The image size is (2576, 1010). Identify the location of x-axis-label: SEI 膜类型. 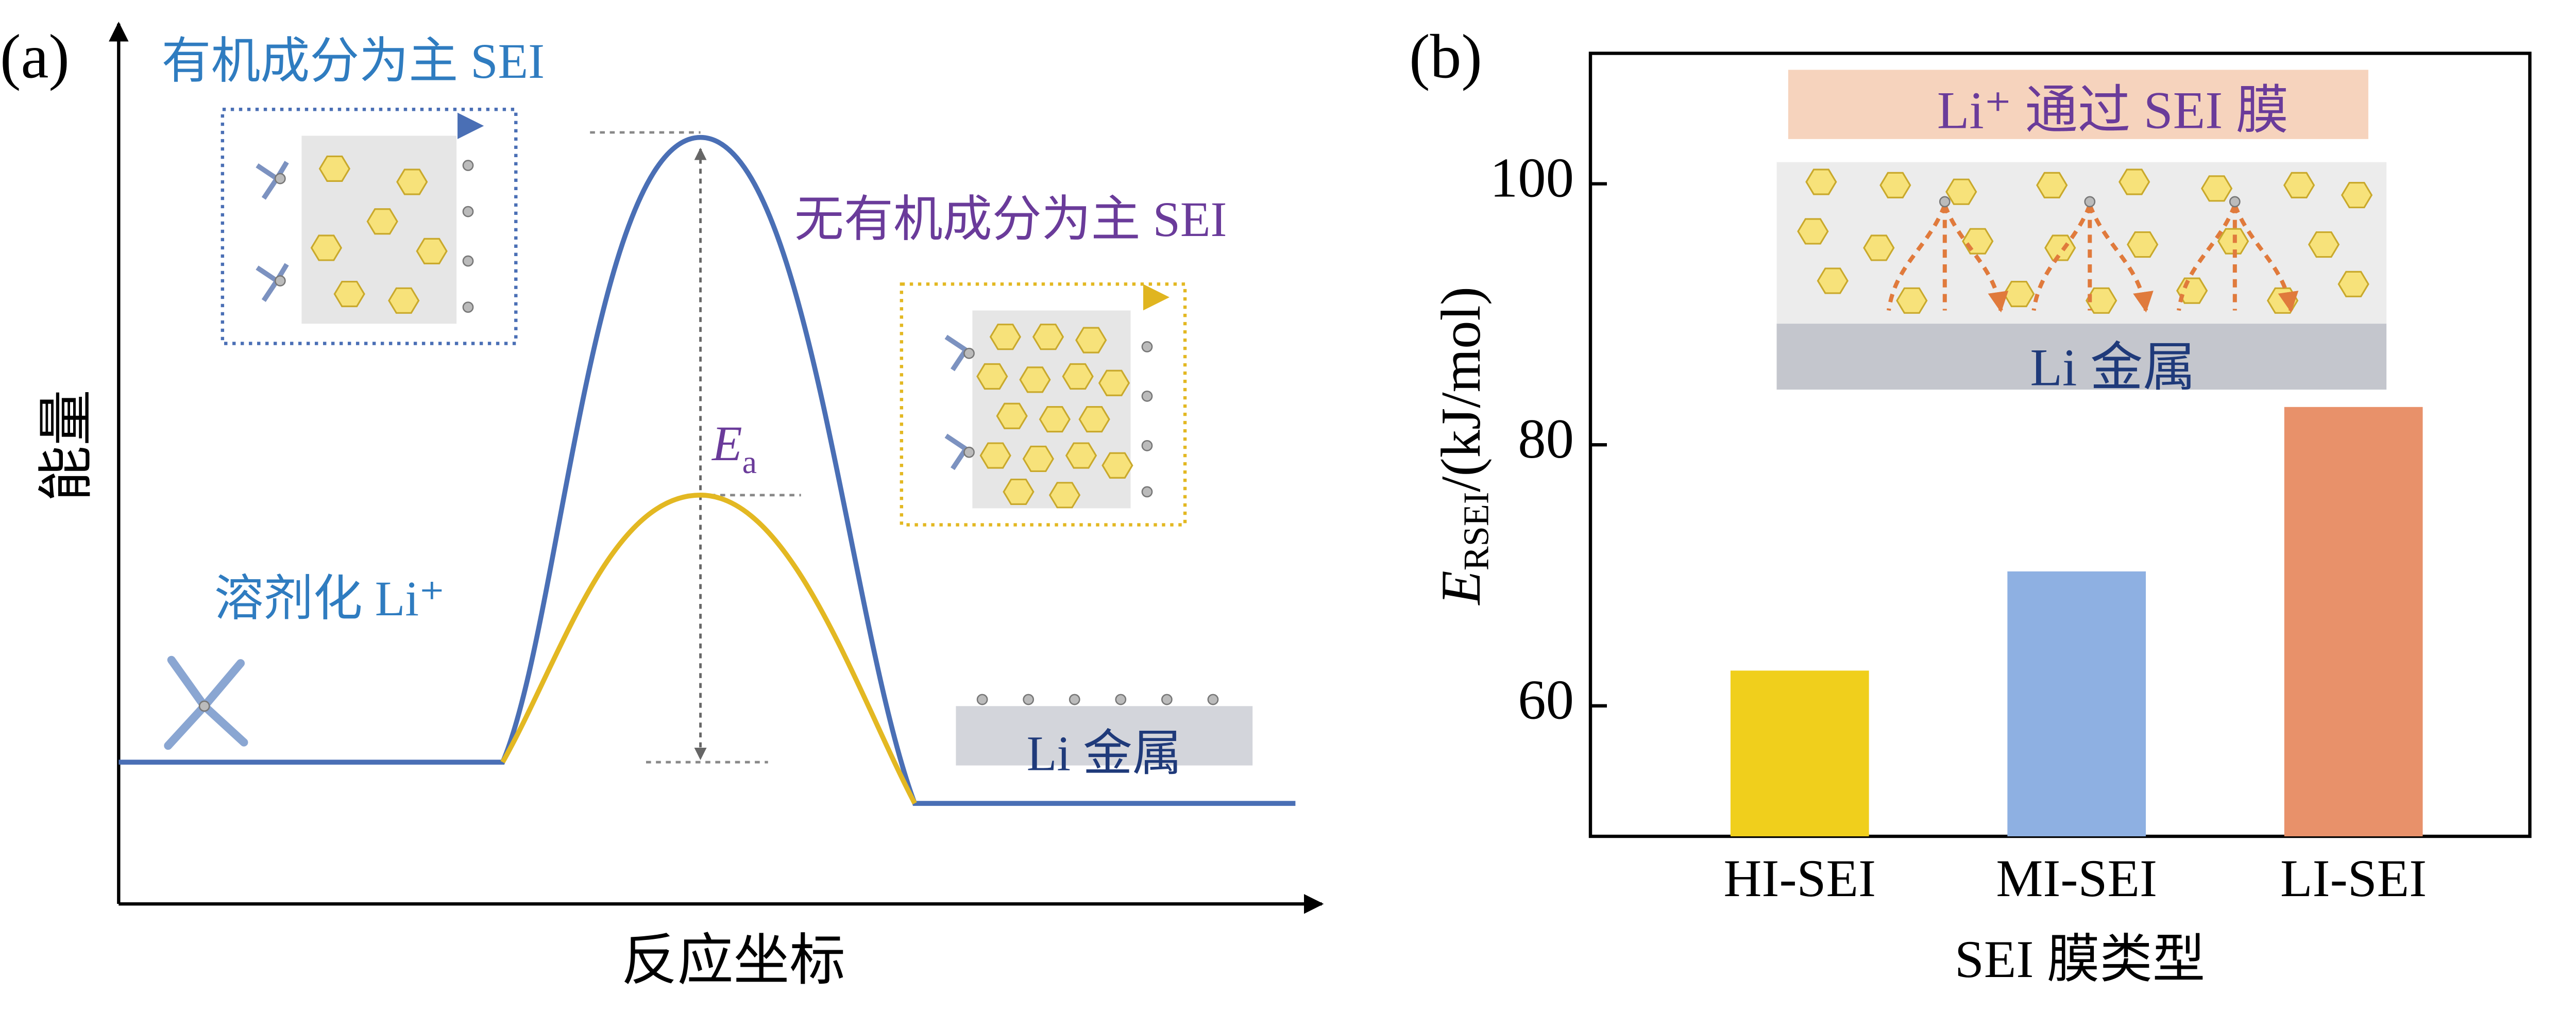
(2080, 960).